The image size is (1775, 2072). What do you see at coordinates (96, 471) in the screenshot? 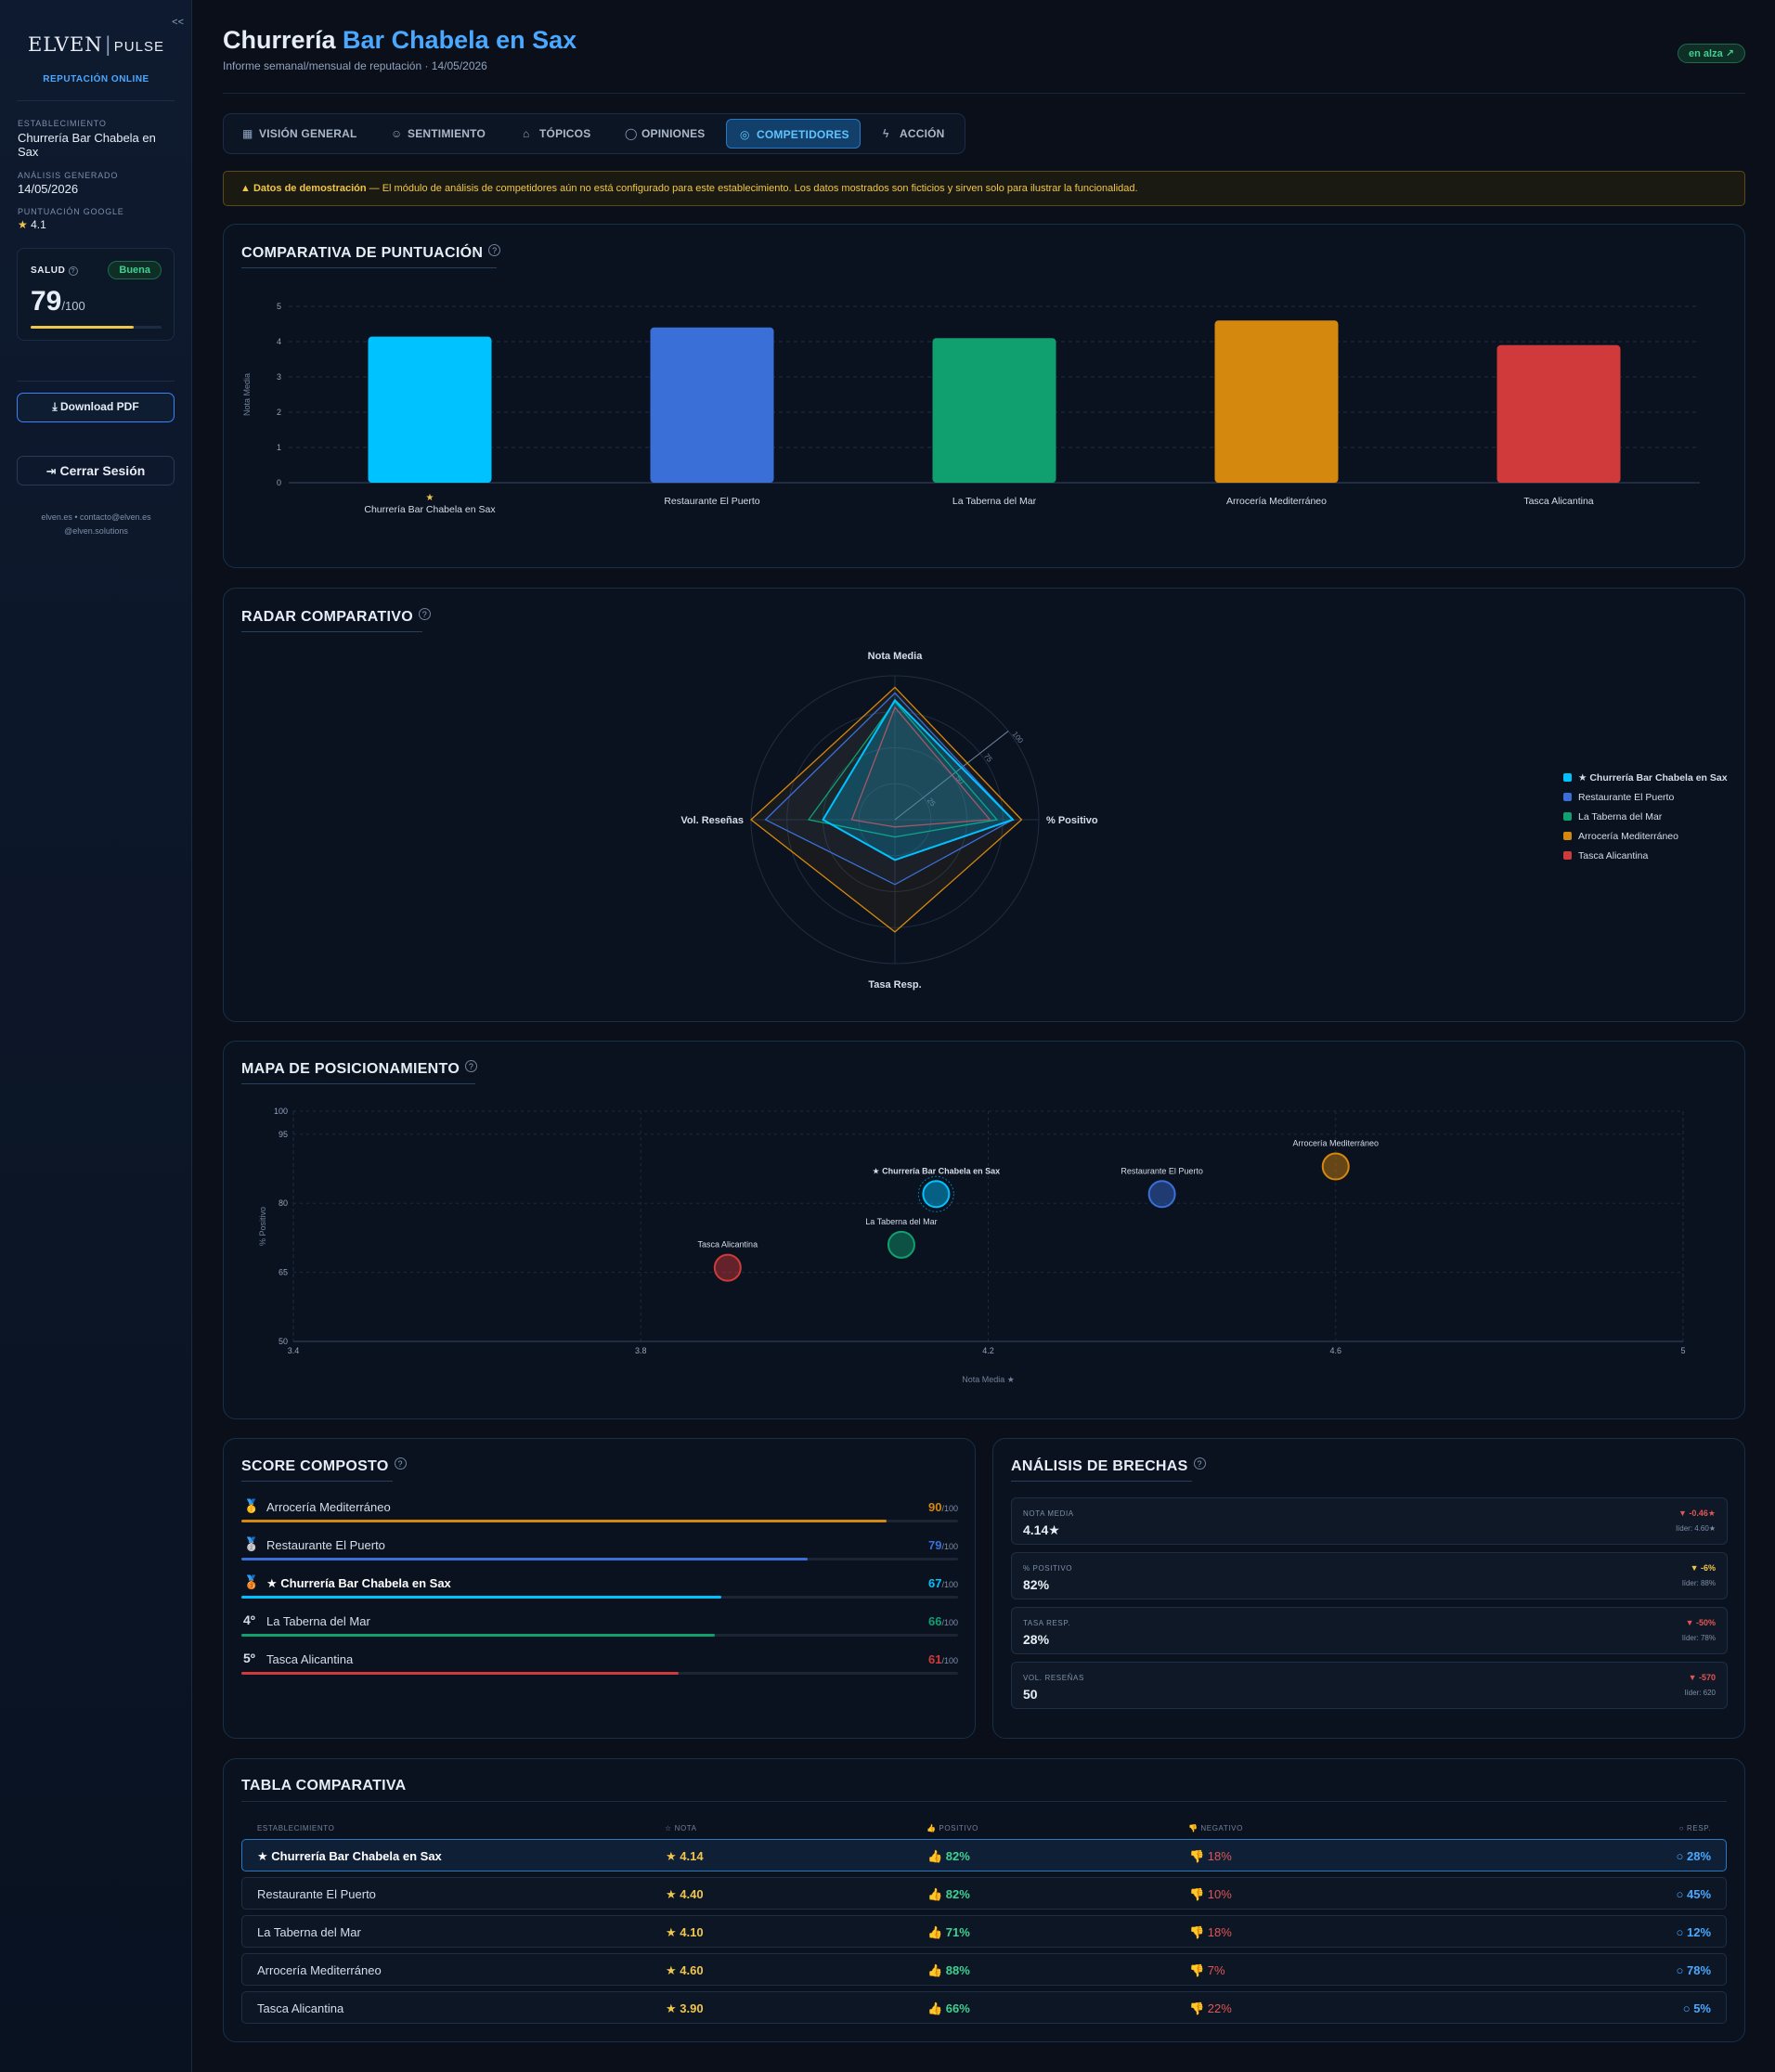
I see `logout-button: ⇥ Cerrar Sesión` at bounding box center [96, 471].